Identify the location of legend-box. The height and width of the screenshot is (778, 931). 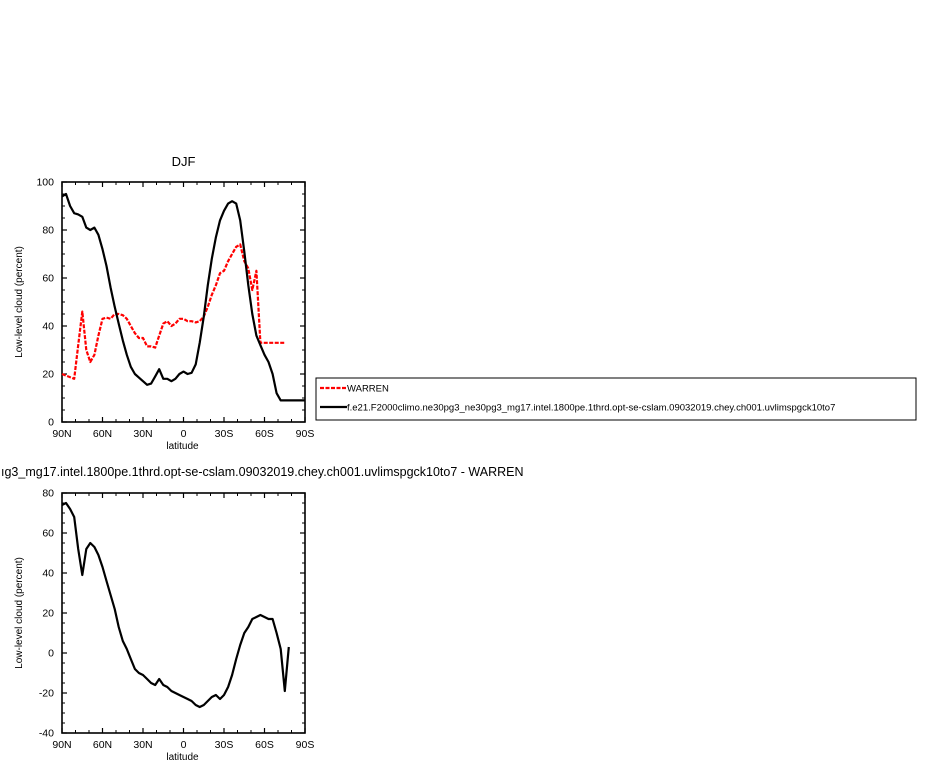
(616, 399).